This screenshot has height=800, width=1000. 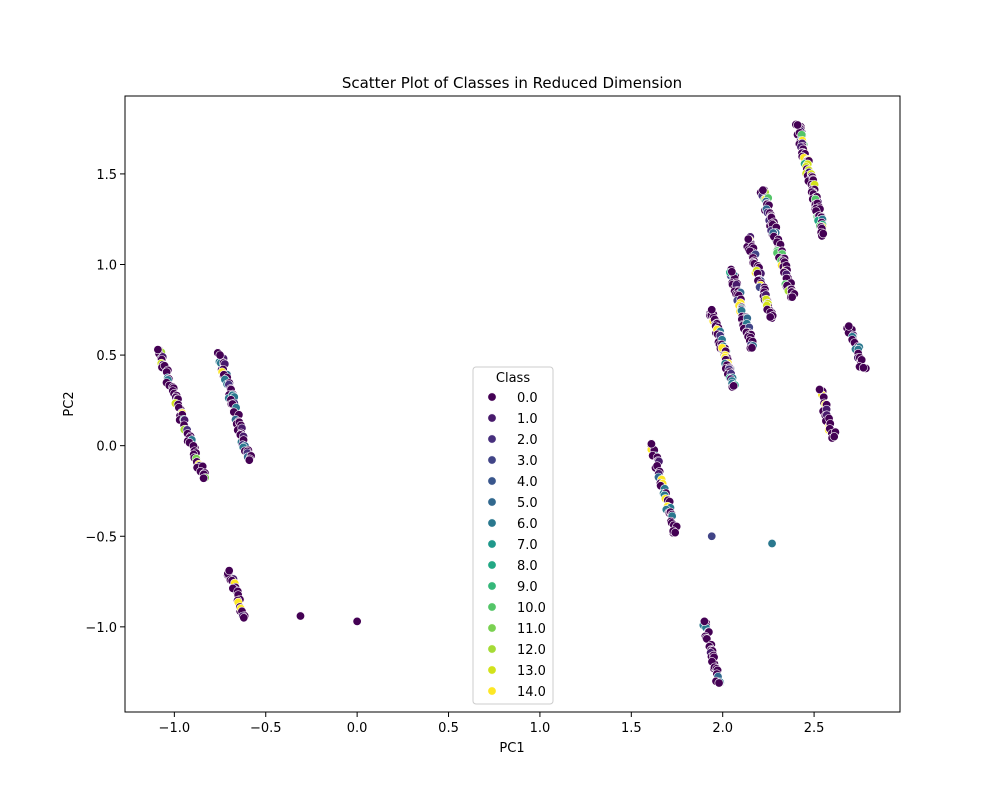 What do you see at coordinates (531, 608) in the screenshot?
I see `legend-label: 10.0` at bounding box center [531, 608].